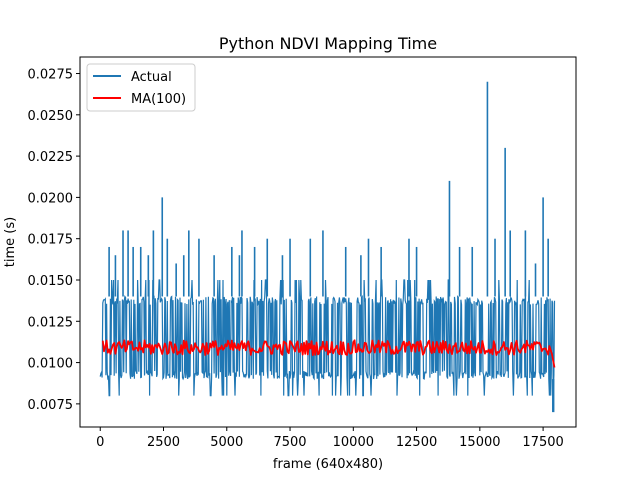 The height and width of the screenshot is (480, 640). What do you see at coordinates (51, 240) in the screenshot?
I see `y-tick-label: 0.0175` at bounding box center [51, 240].